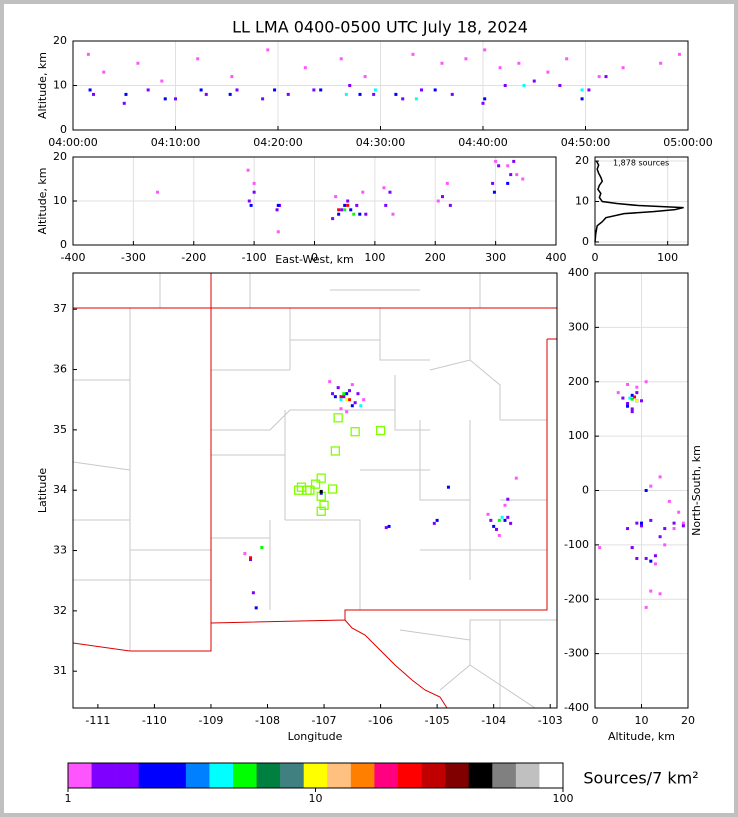  I want to click on x-axis-label: Altitude, km, so click(641, 736).